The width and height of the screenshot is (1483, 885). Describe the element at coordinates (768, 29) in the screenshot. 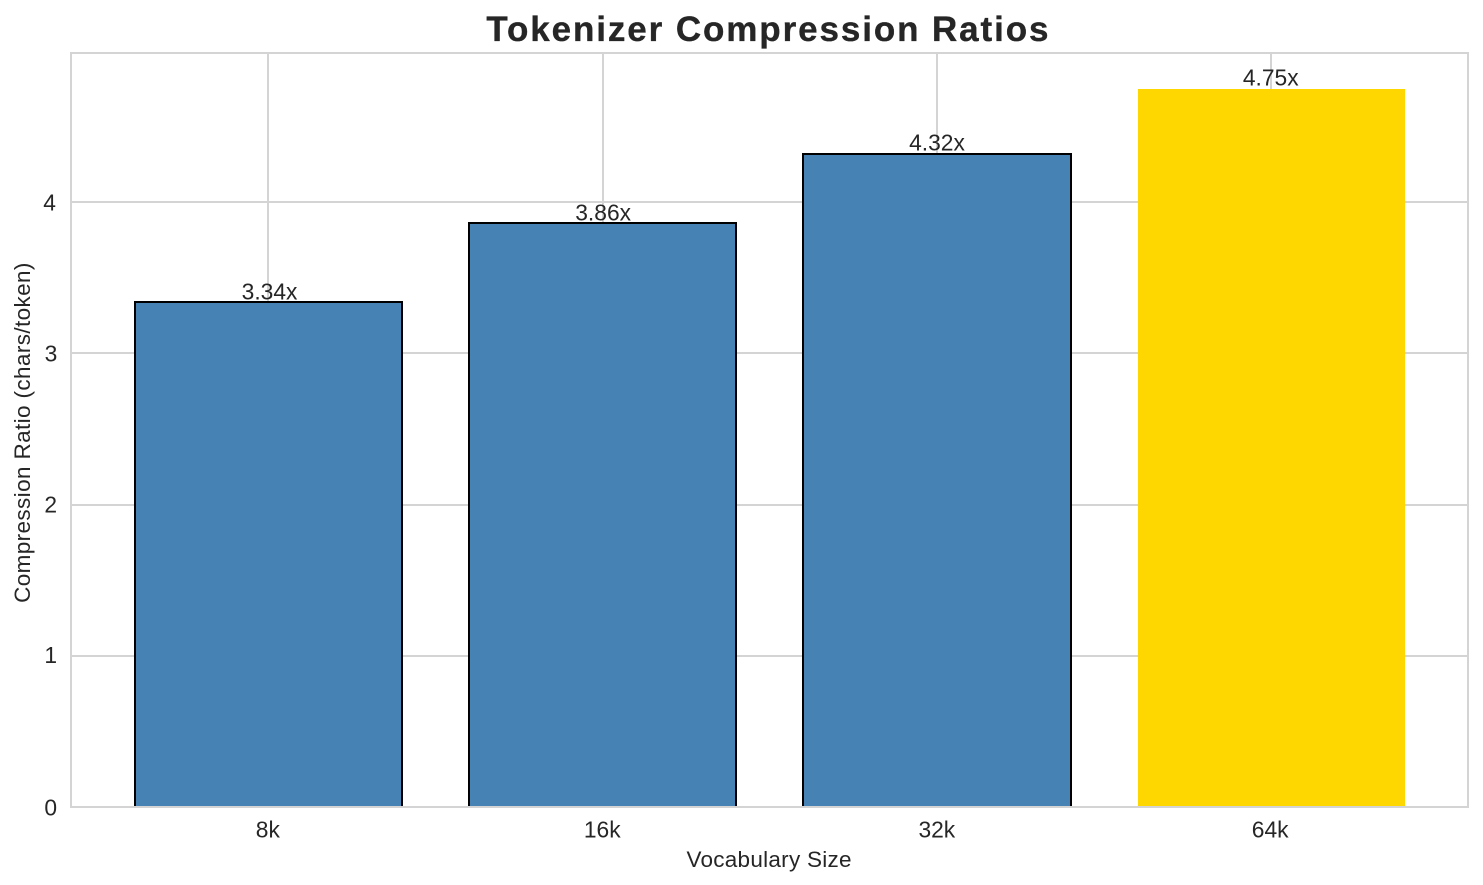

I see `svg-text: Tokenizer Compression Ratios` at that location.